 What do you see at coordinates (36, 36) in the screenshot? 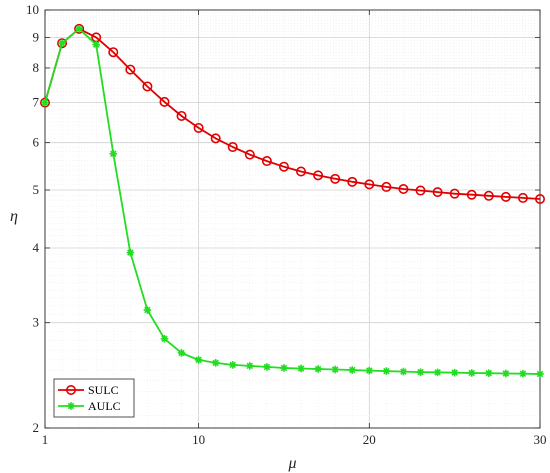
I see `y-tick-label: 9` at bounding box center [36, 36].